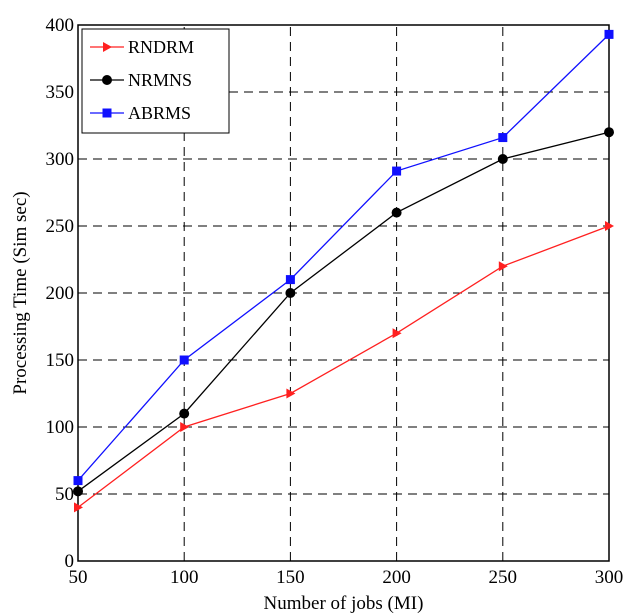 The height and width of the screenshot is (614, 629). What do you see at coordinates (60, 293) in the screenshot?
I see `y-tick-label: 200` at bounding box center [60, 293].